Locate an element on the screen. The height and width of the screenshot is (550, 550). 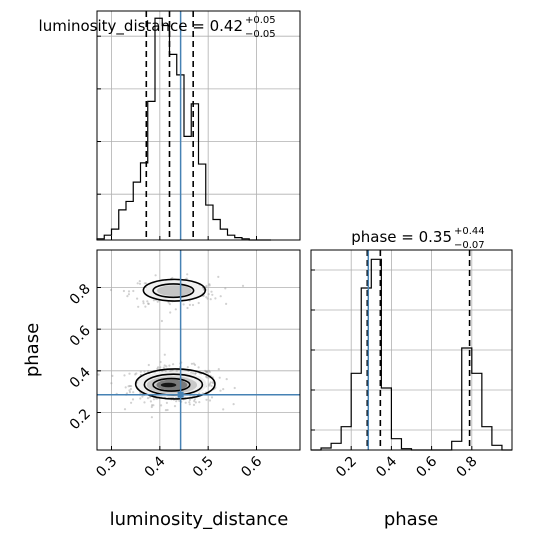
density-level-2-upper is located at coordinates (174, 291).